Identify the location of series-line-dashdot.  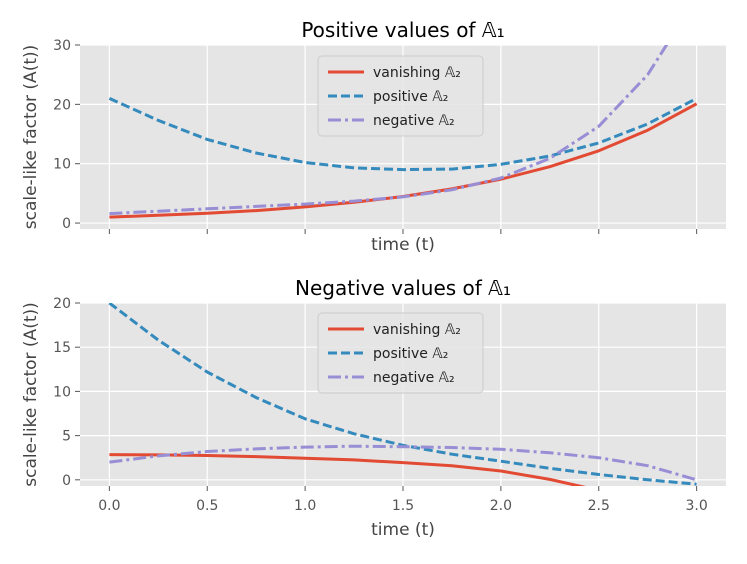
(403, 463).